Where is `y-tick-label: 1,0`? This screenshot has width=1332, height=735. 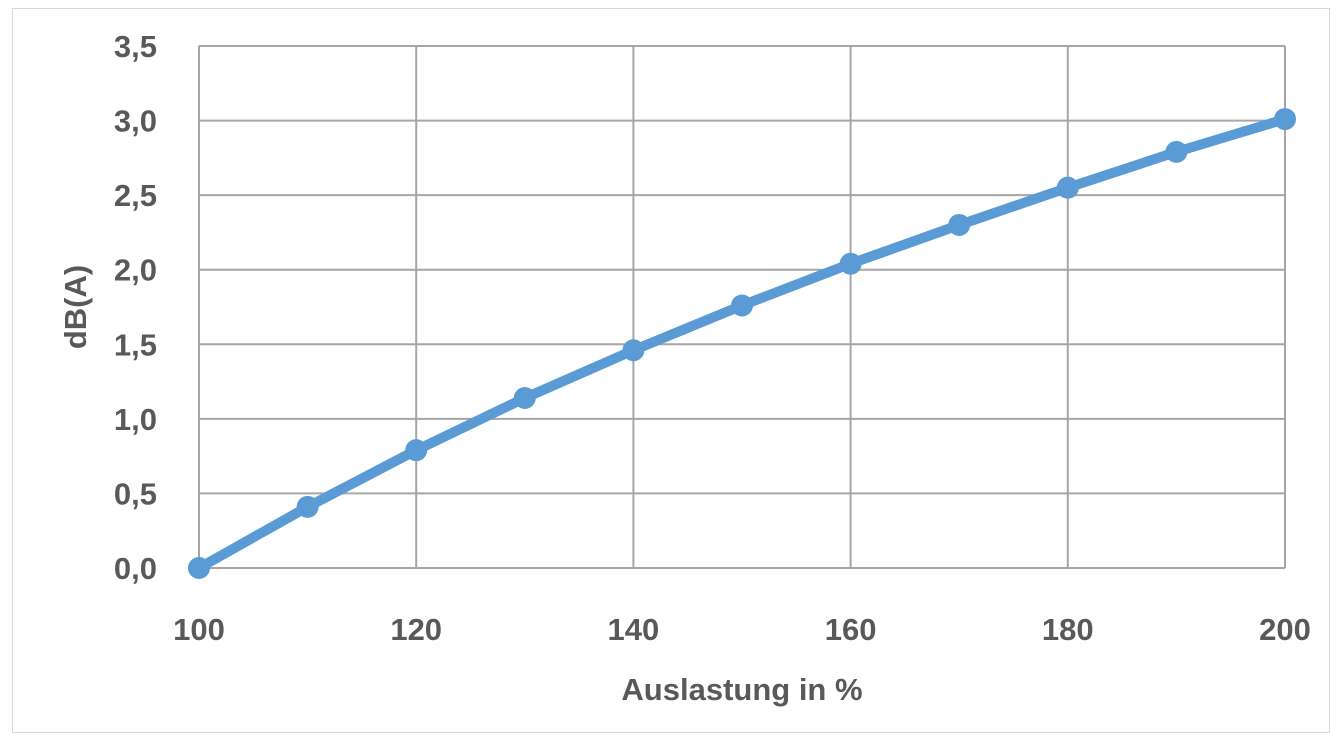 y-tick-label: 1,0 is located at coordinates (135, 419).